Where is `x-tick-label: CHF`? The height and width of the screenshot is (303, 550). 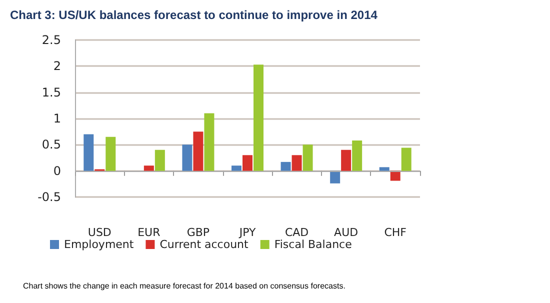
x-tick-label: CHF is located at coordinates (395, 232).